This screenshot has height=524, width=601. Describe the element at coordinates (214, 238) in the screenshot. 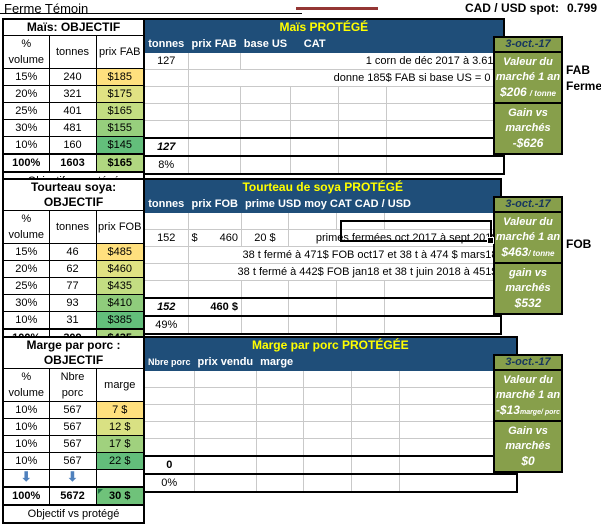

I see `price-cell: $460` at that location.